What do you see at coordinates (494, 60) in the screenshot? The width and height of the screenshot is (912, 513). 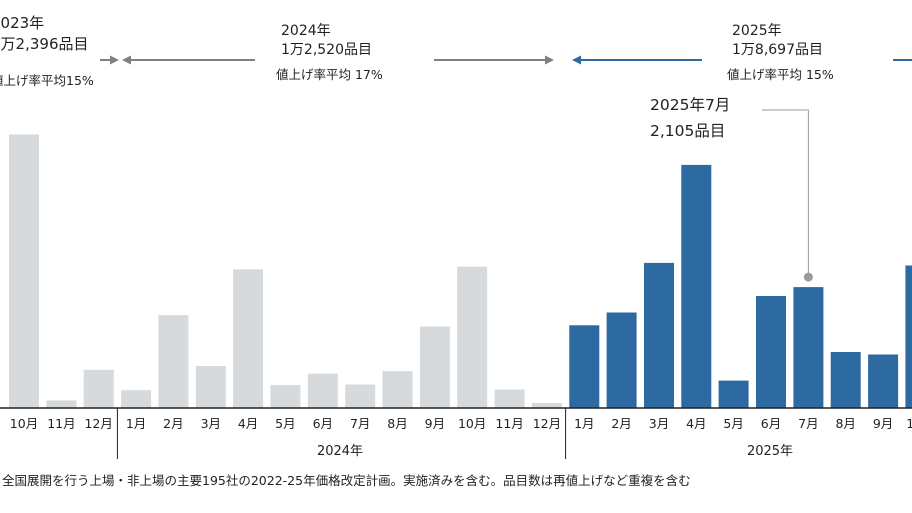 I see `period-arrow-2024-right` at bounding box center [494, 60].